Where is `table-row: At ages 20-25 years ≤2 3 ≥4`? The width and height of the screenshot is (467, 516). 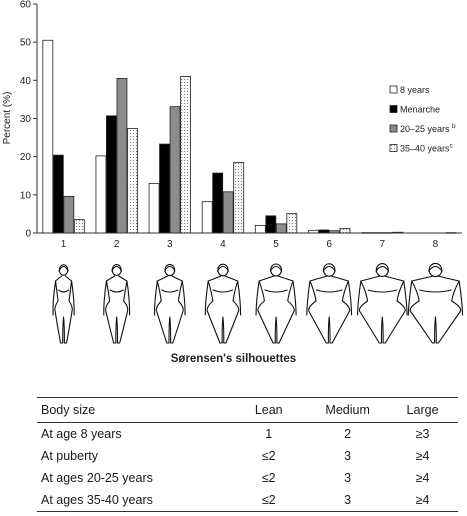 table-row: At ages 20-25 years ≤2 3 ≥4 is located at coordinates (247, 478).